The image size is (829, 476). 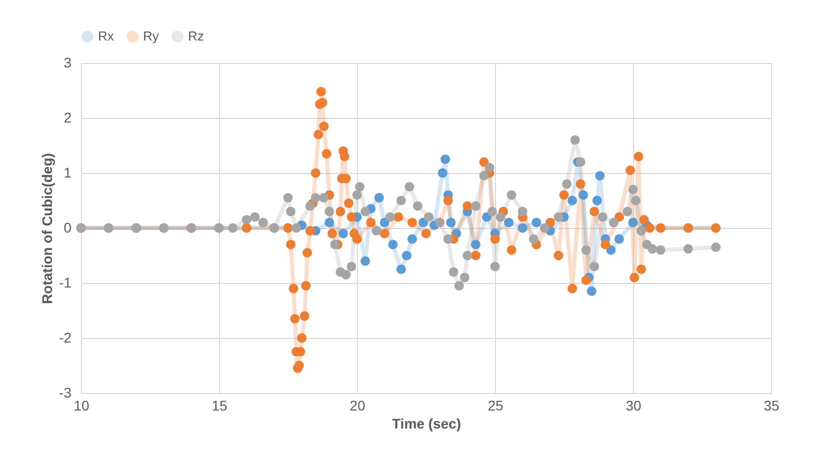 What do you see at coordinates (65, 392) in the screenshot?
I see `y-tick-label: -3` at bounding box center [65, 392].